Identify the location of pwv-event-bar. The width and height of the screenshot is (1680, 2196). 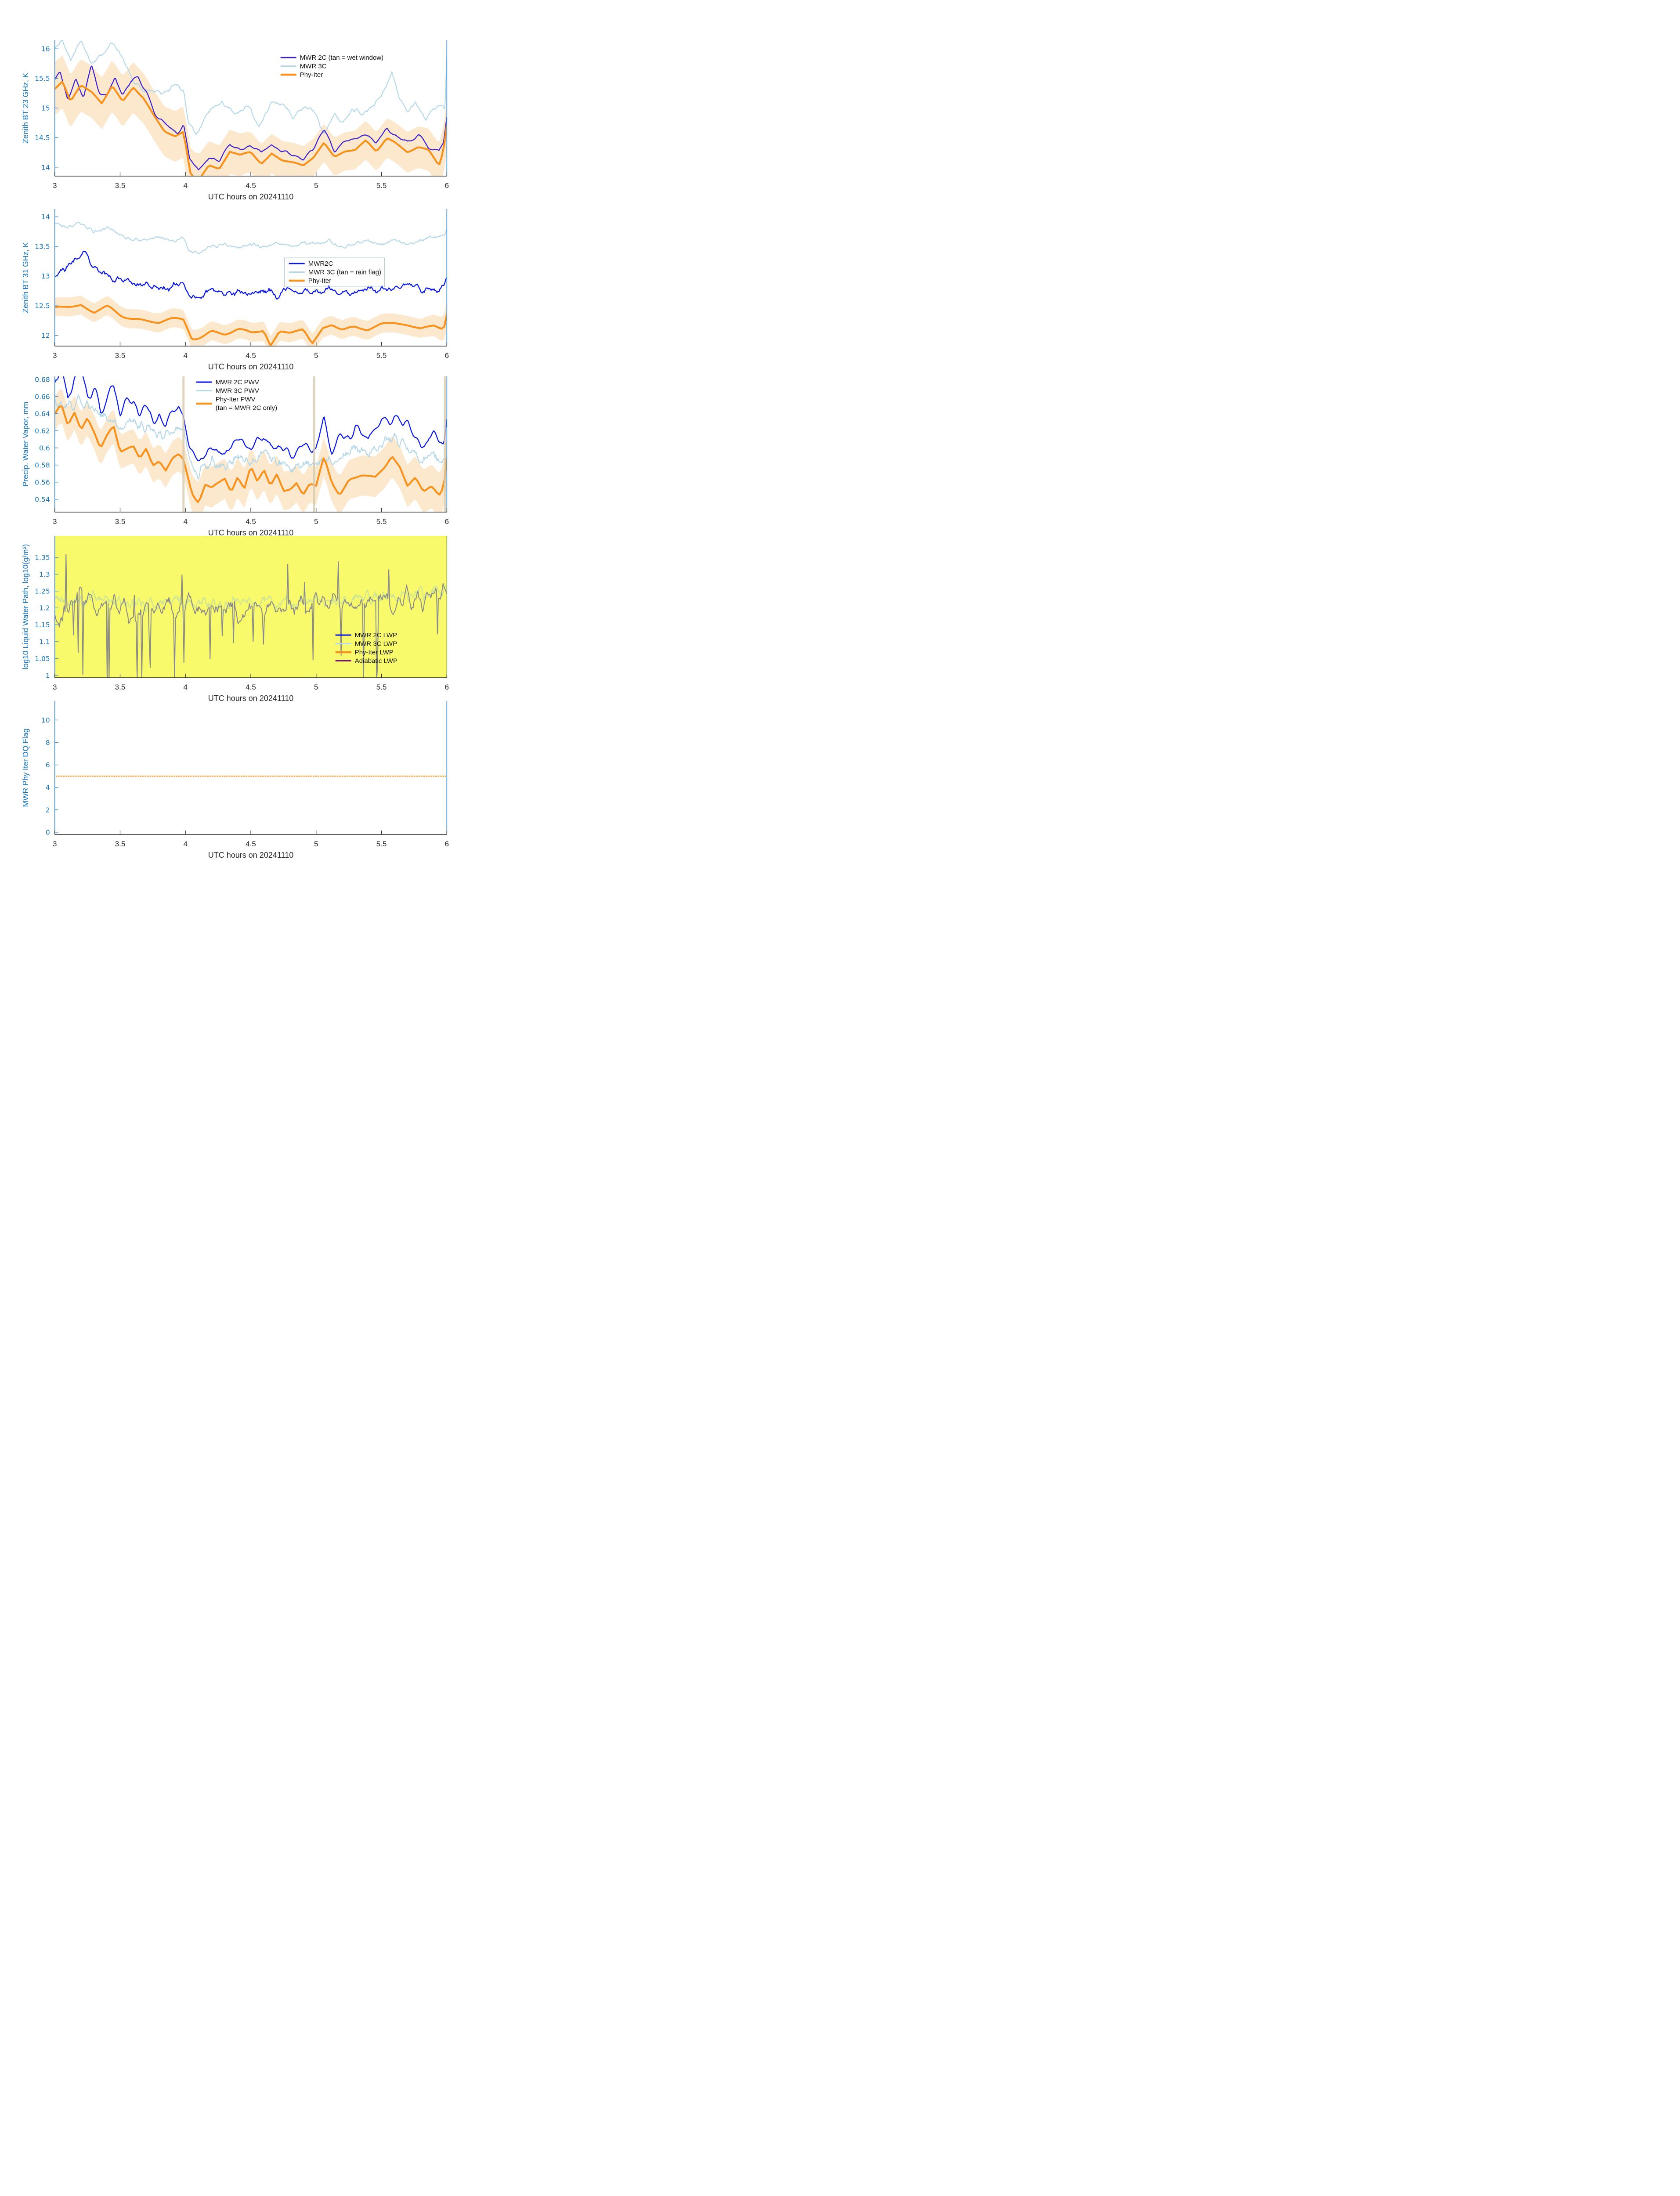
(314, 444).